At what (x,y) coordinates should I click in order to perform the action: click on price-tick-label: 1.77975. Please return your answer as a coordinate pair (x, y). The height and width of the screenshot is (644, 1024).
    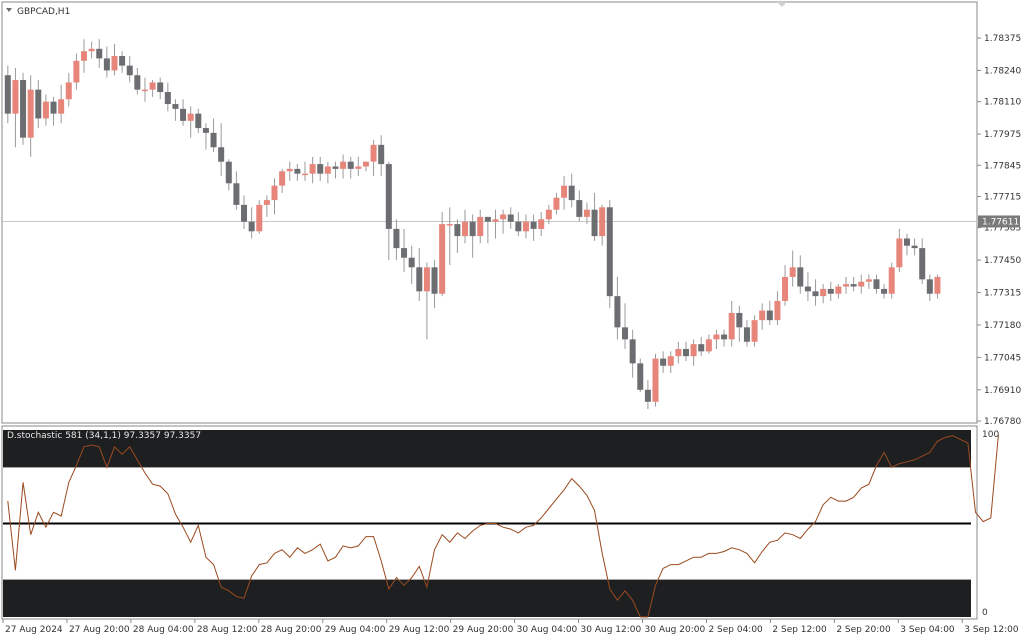
    Looking at the image, I should click on (1002, 135).